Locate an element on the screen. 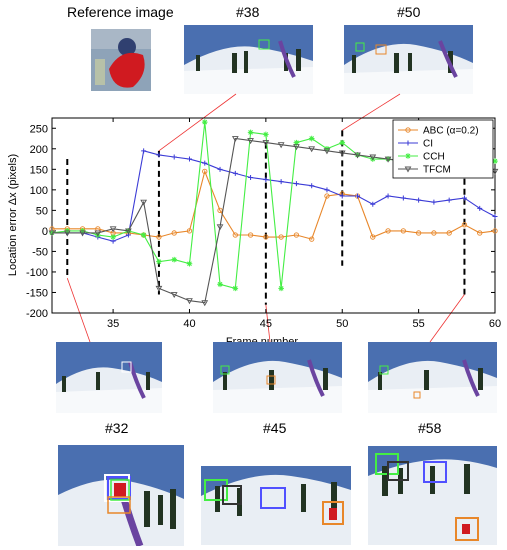 This screenshot has width=507, height=550. x-tick-label: 45 is located at coordinates (266, 324).